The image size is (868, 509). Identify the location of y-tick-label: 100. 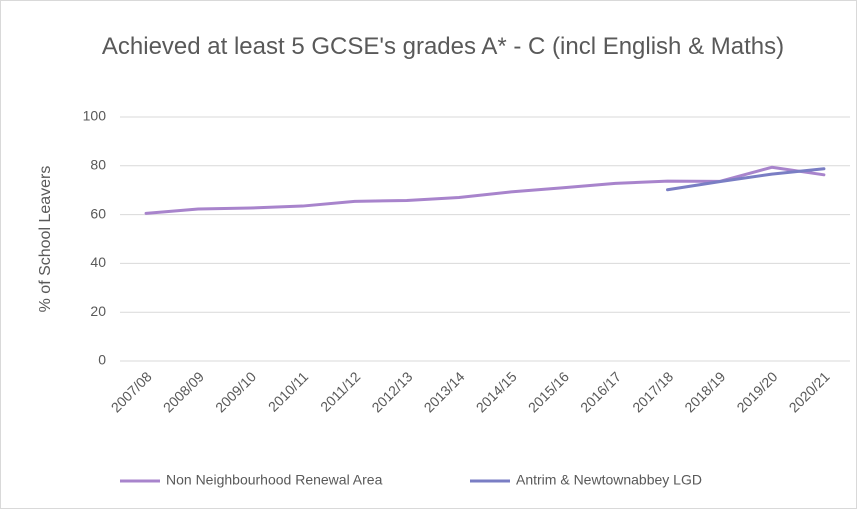
(95, 116).